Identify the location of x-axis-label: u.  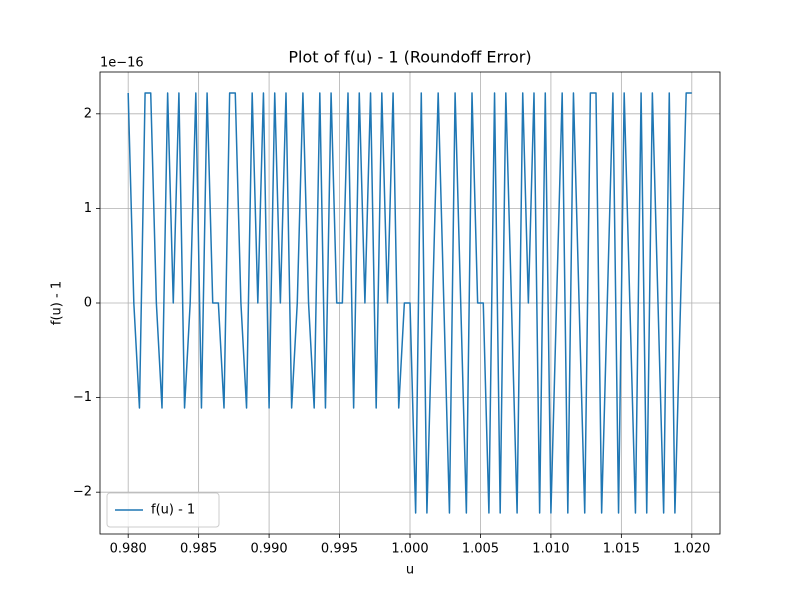
(410, 570).